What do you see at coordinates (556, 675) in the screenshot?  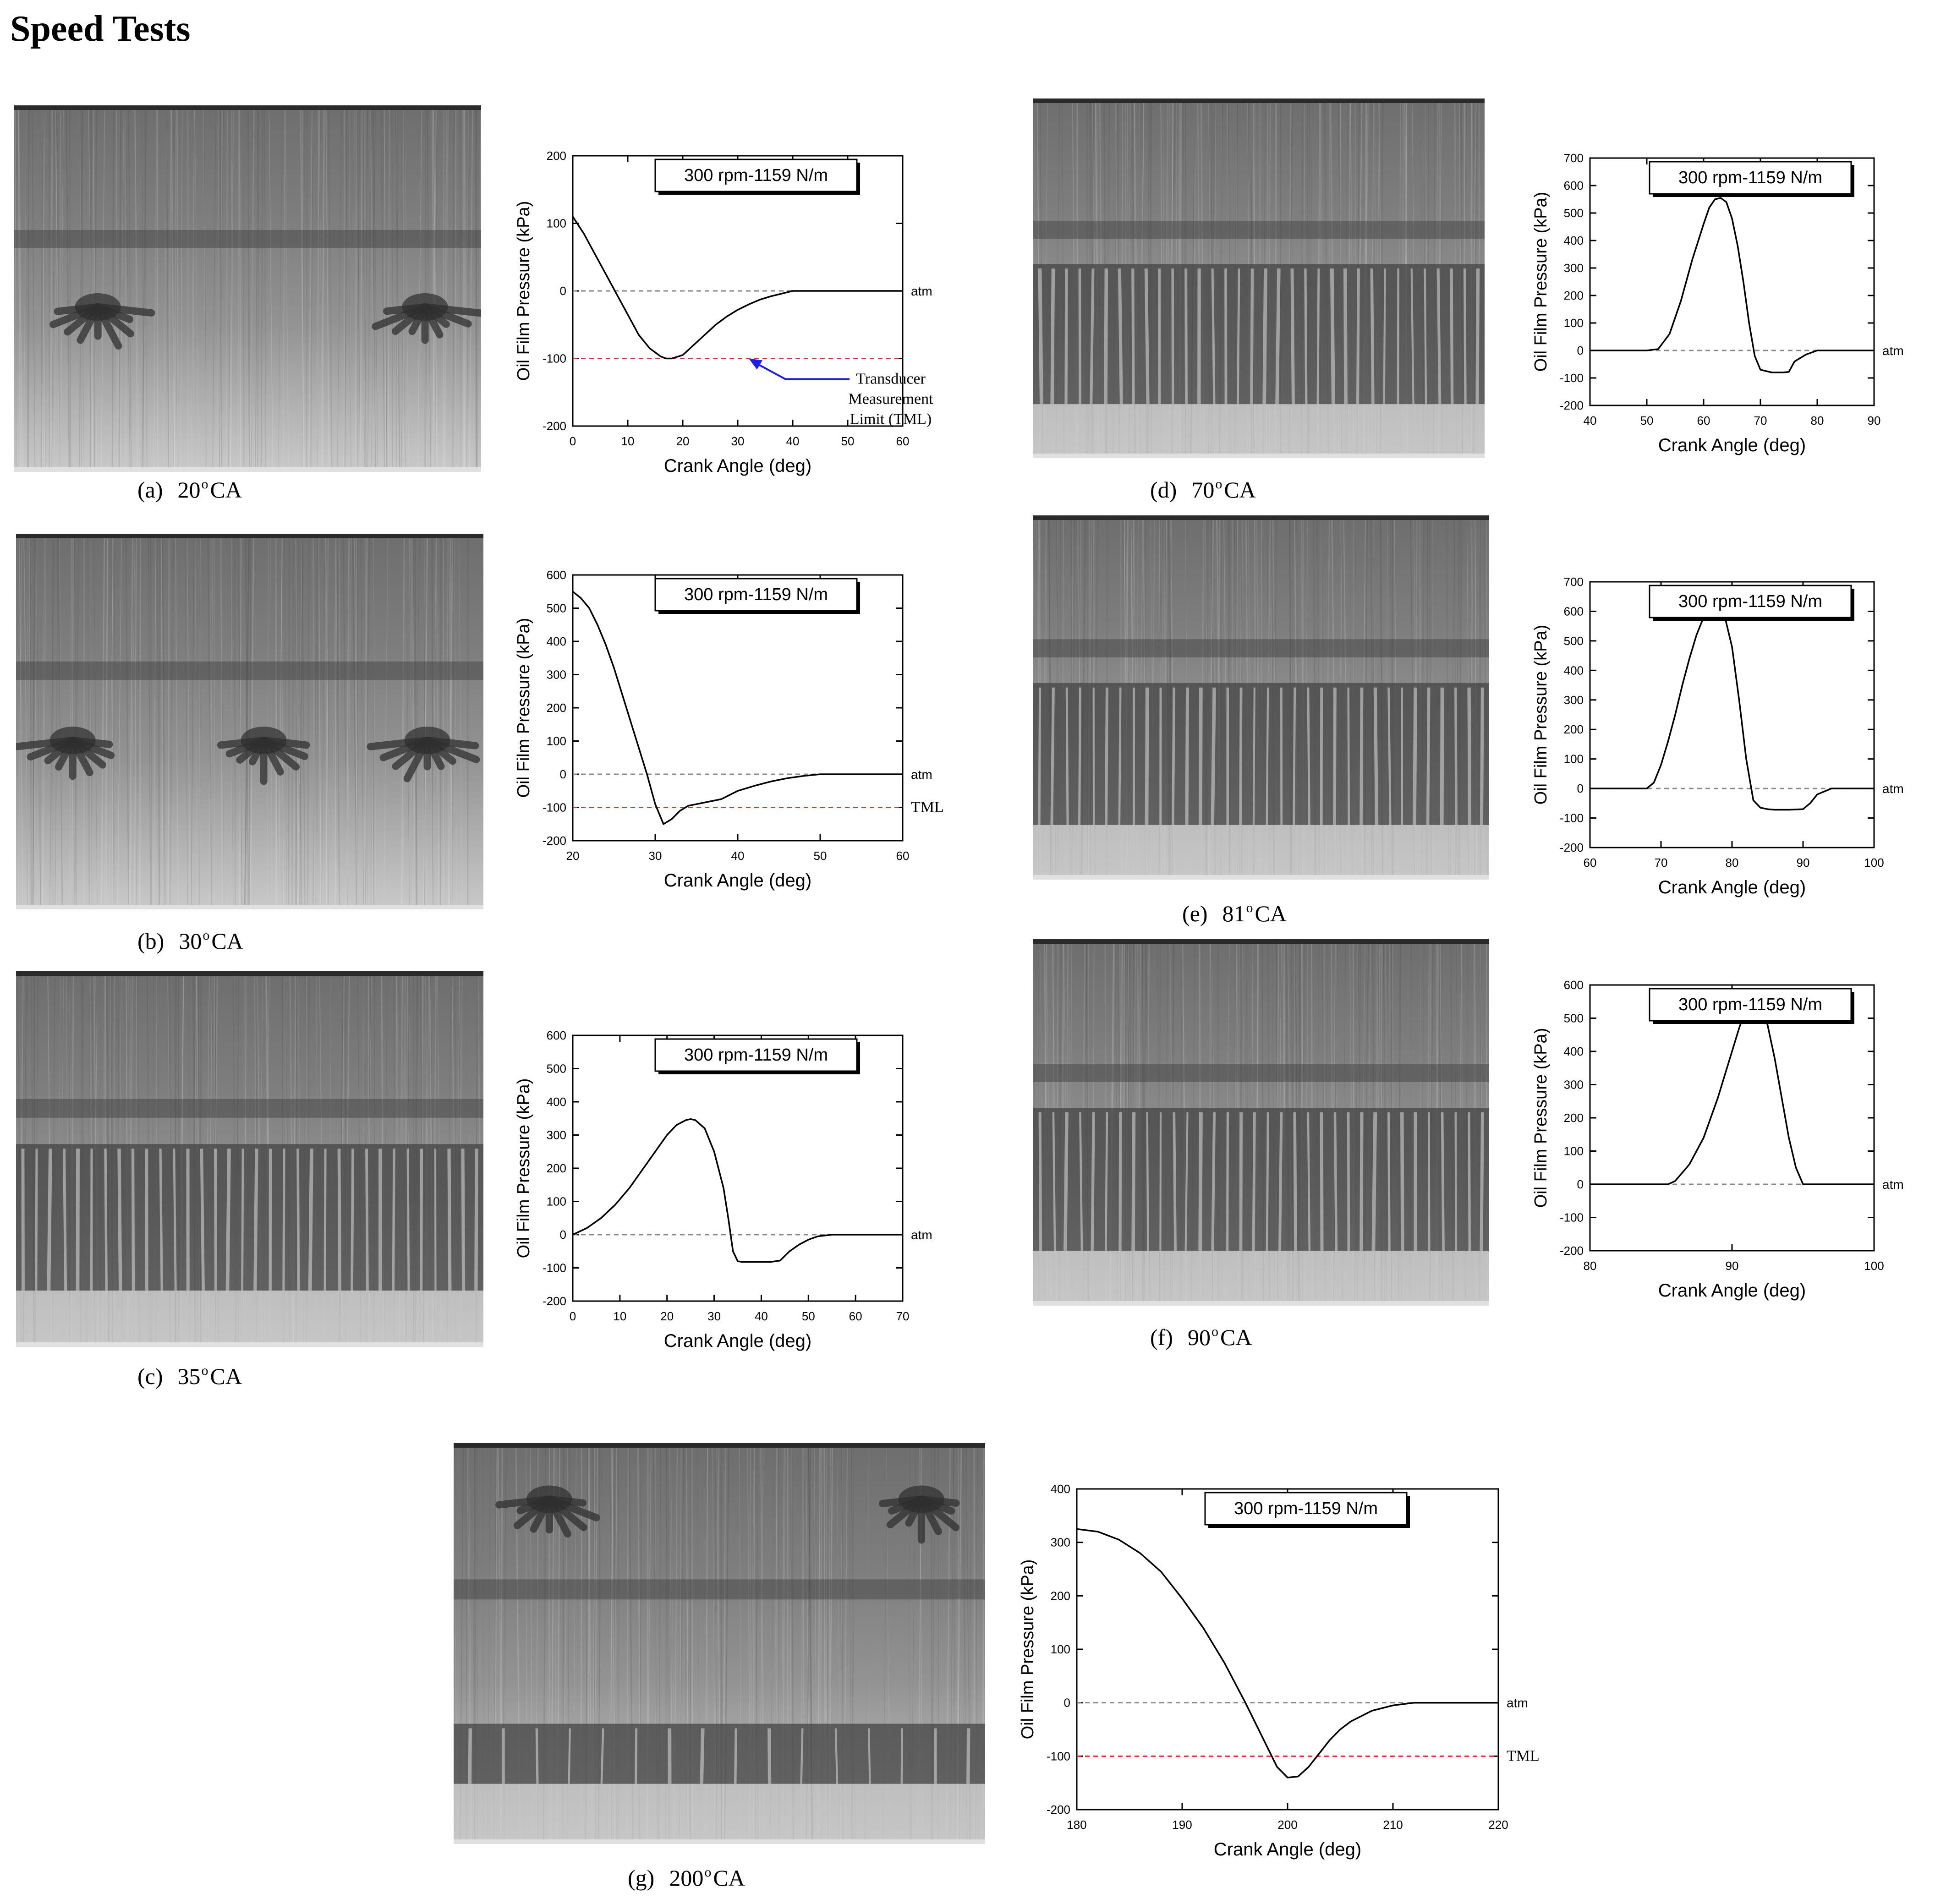 I see `y-tick-label: 300` at bounding box center [556, 675].